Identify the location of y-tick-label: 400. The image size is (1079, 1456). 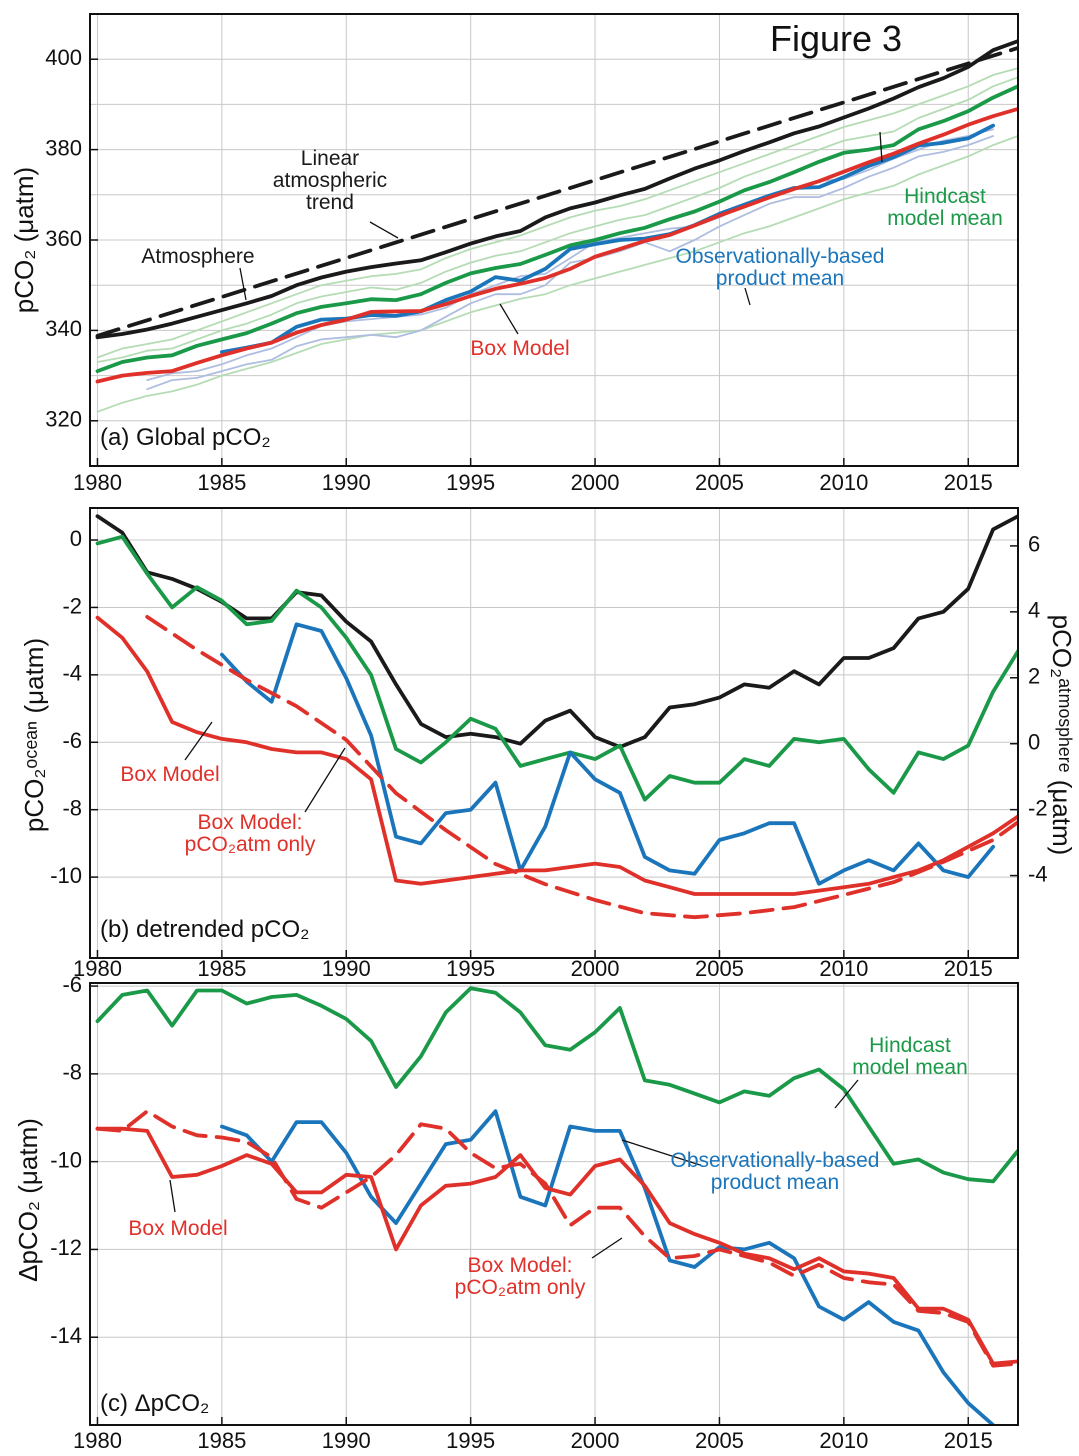
(63, 57).